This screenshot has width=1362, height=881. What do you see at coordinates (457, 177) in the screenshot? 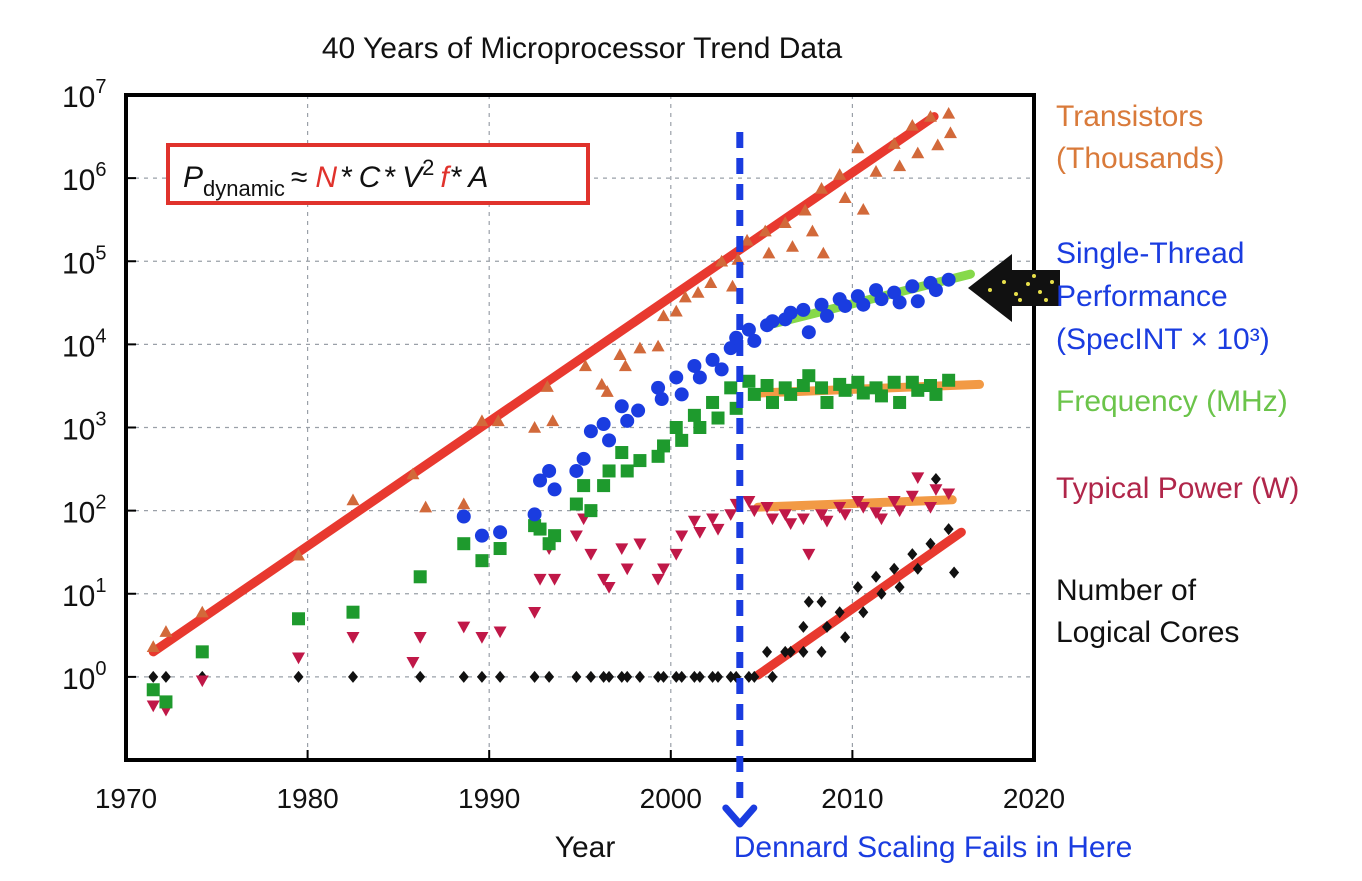
I see `formula-star-3: *` at bounding box center [457, 177].